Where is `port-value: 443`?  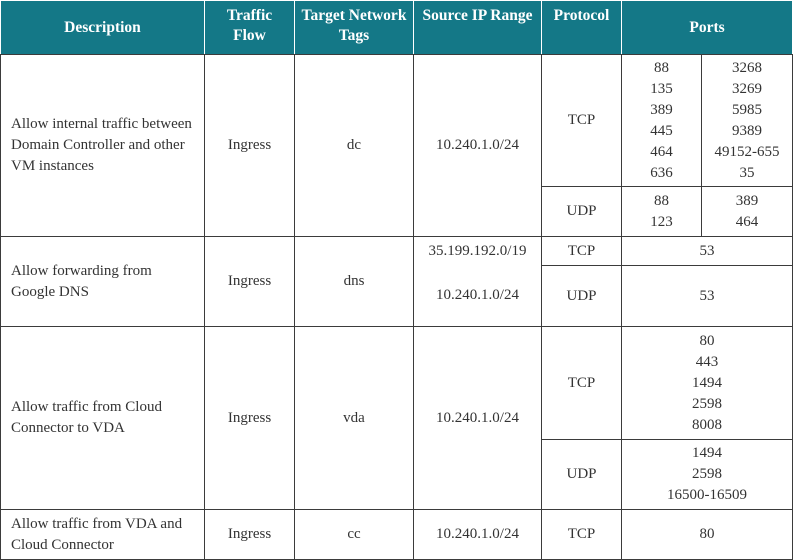
port-value: 443 is located at coordinates (707, 361).